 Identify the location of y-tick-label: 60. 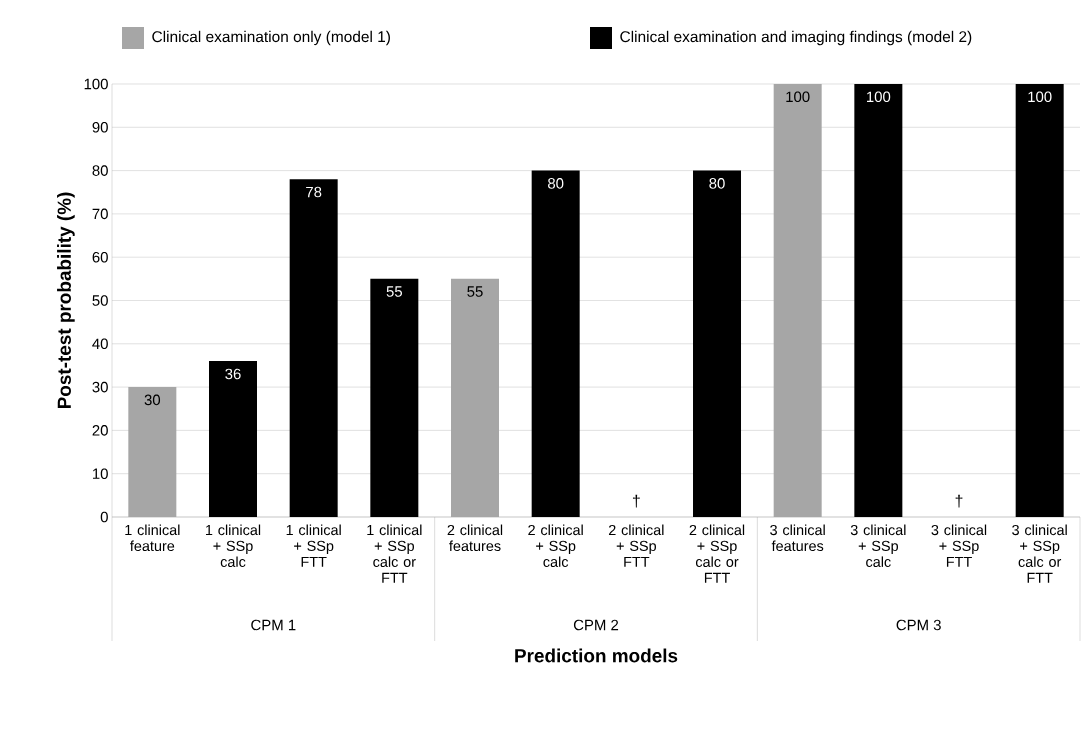
(100, 257).